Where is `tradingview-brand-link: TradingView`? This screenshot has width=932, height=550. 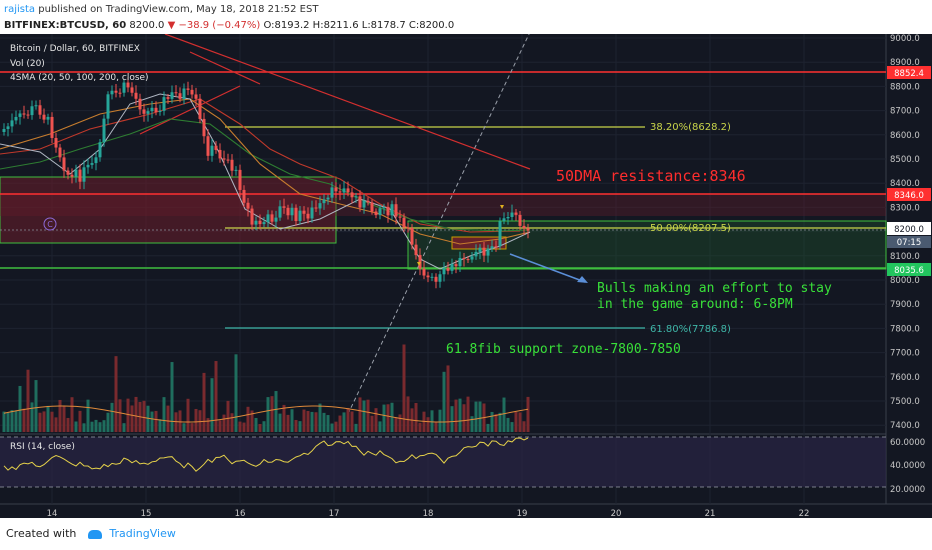 tradingview-brand-link: TradingView is located at coordinates (142, 533).